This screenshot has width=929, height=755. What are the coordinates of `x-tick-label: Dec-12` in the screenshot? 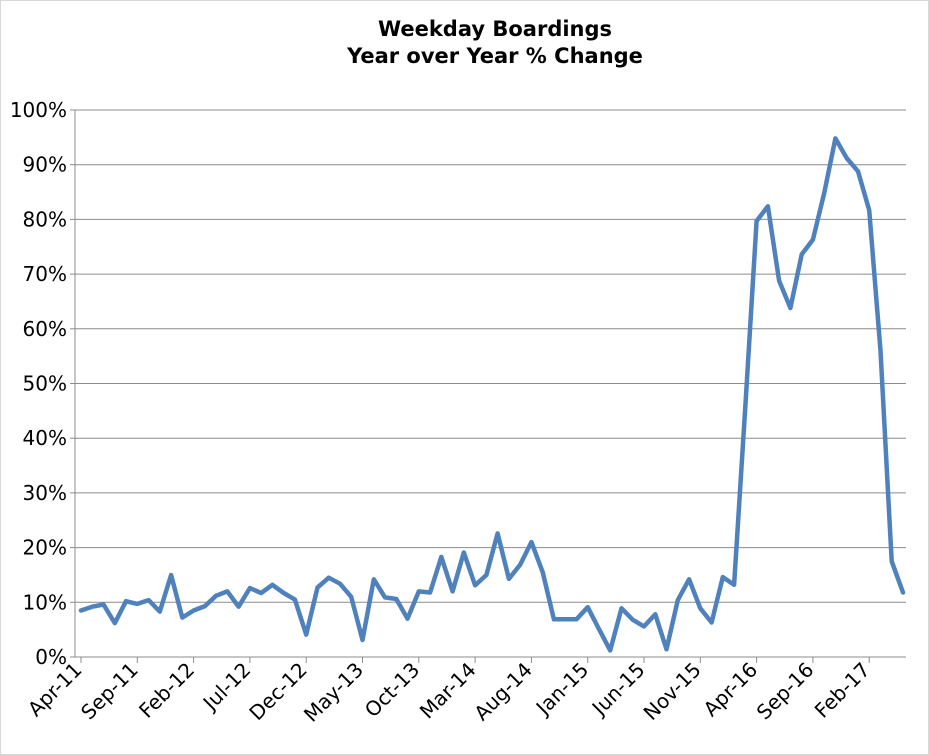 It's located at (277, 691).